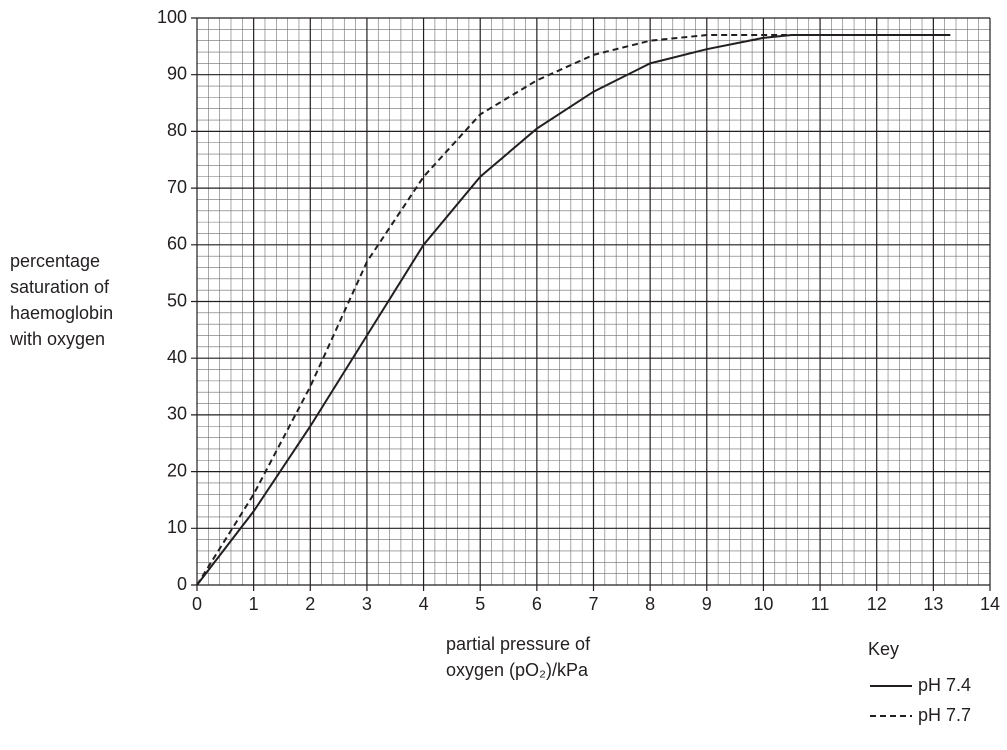 The height and width of the screenshot is (750, 1007). What do you see at coordinates (883, 649) in the screenshot?
I see `legend-title: Key` at bounding box center [883, 649].